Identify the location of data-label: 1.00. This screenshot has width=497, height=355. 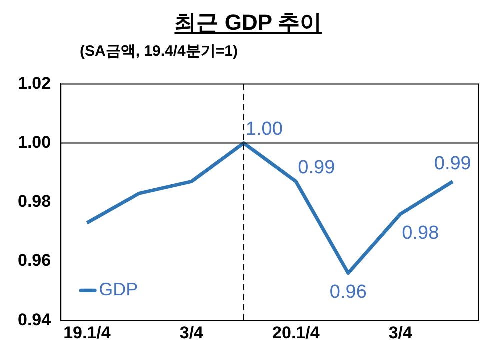
(264, 129).